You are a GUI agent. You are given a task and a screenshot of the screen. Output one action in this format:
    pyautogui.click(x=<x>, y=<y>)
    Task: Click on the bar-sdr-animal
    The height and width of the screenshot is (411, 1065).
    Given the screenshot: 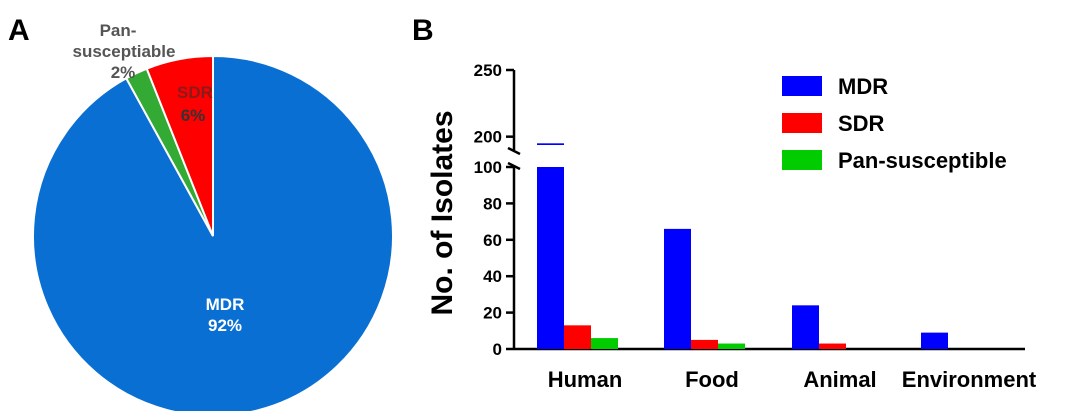 What is the action you would take?
    pyautogui.click(x=832, y=346)
    